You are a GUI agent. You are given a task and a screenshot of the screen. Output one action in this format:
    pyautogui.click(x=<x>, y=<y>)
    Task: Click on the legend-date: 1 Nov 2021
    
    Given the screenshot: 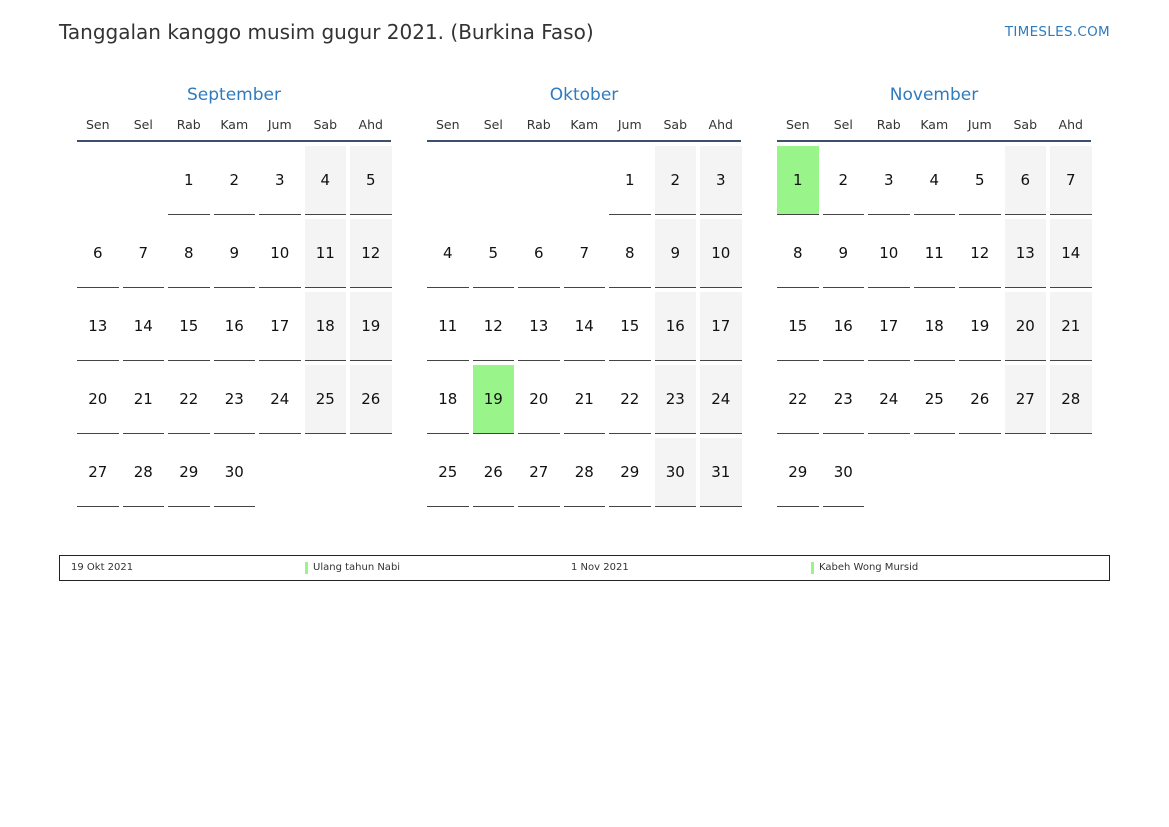 What is the action you would take?
    pyautogui.click(x=600, y=567)
    